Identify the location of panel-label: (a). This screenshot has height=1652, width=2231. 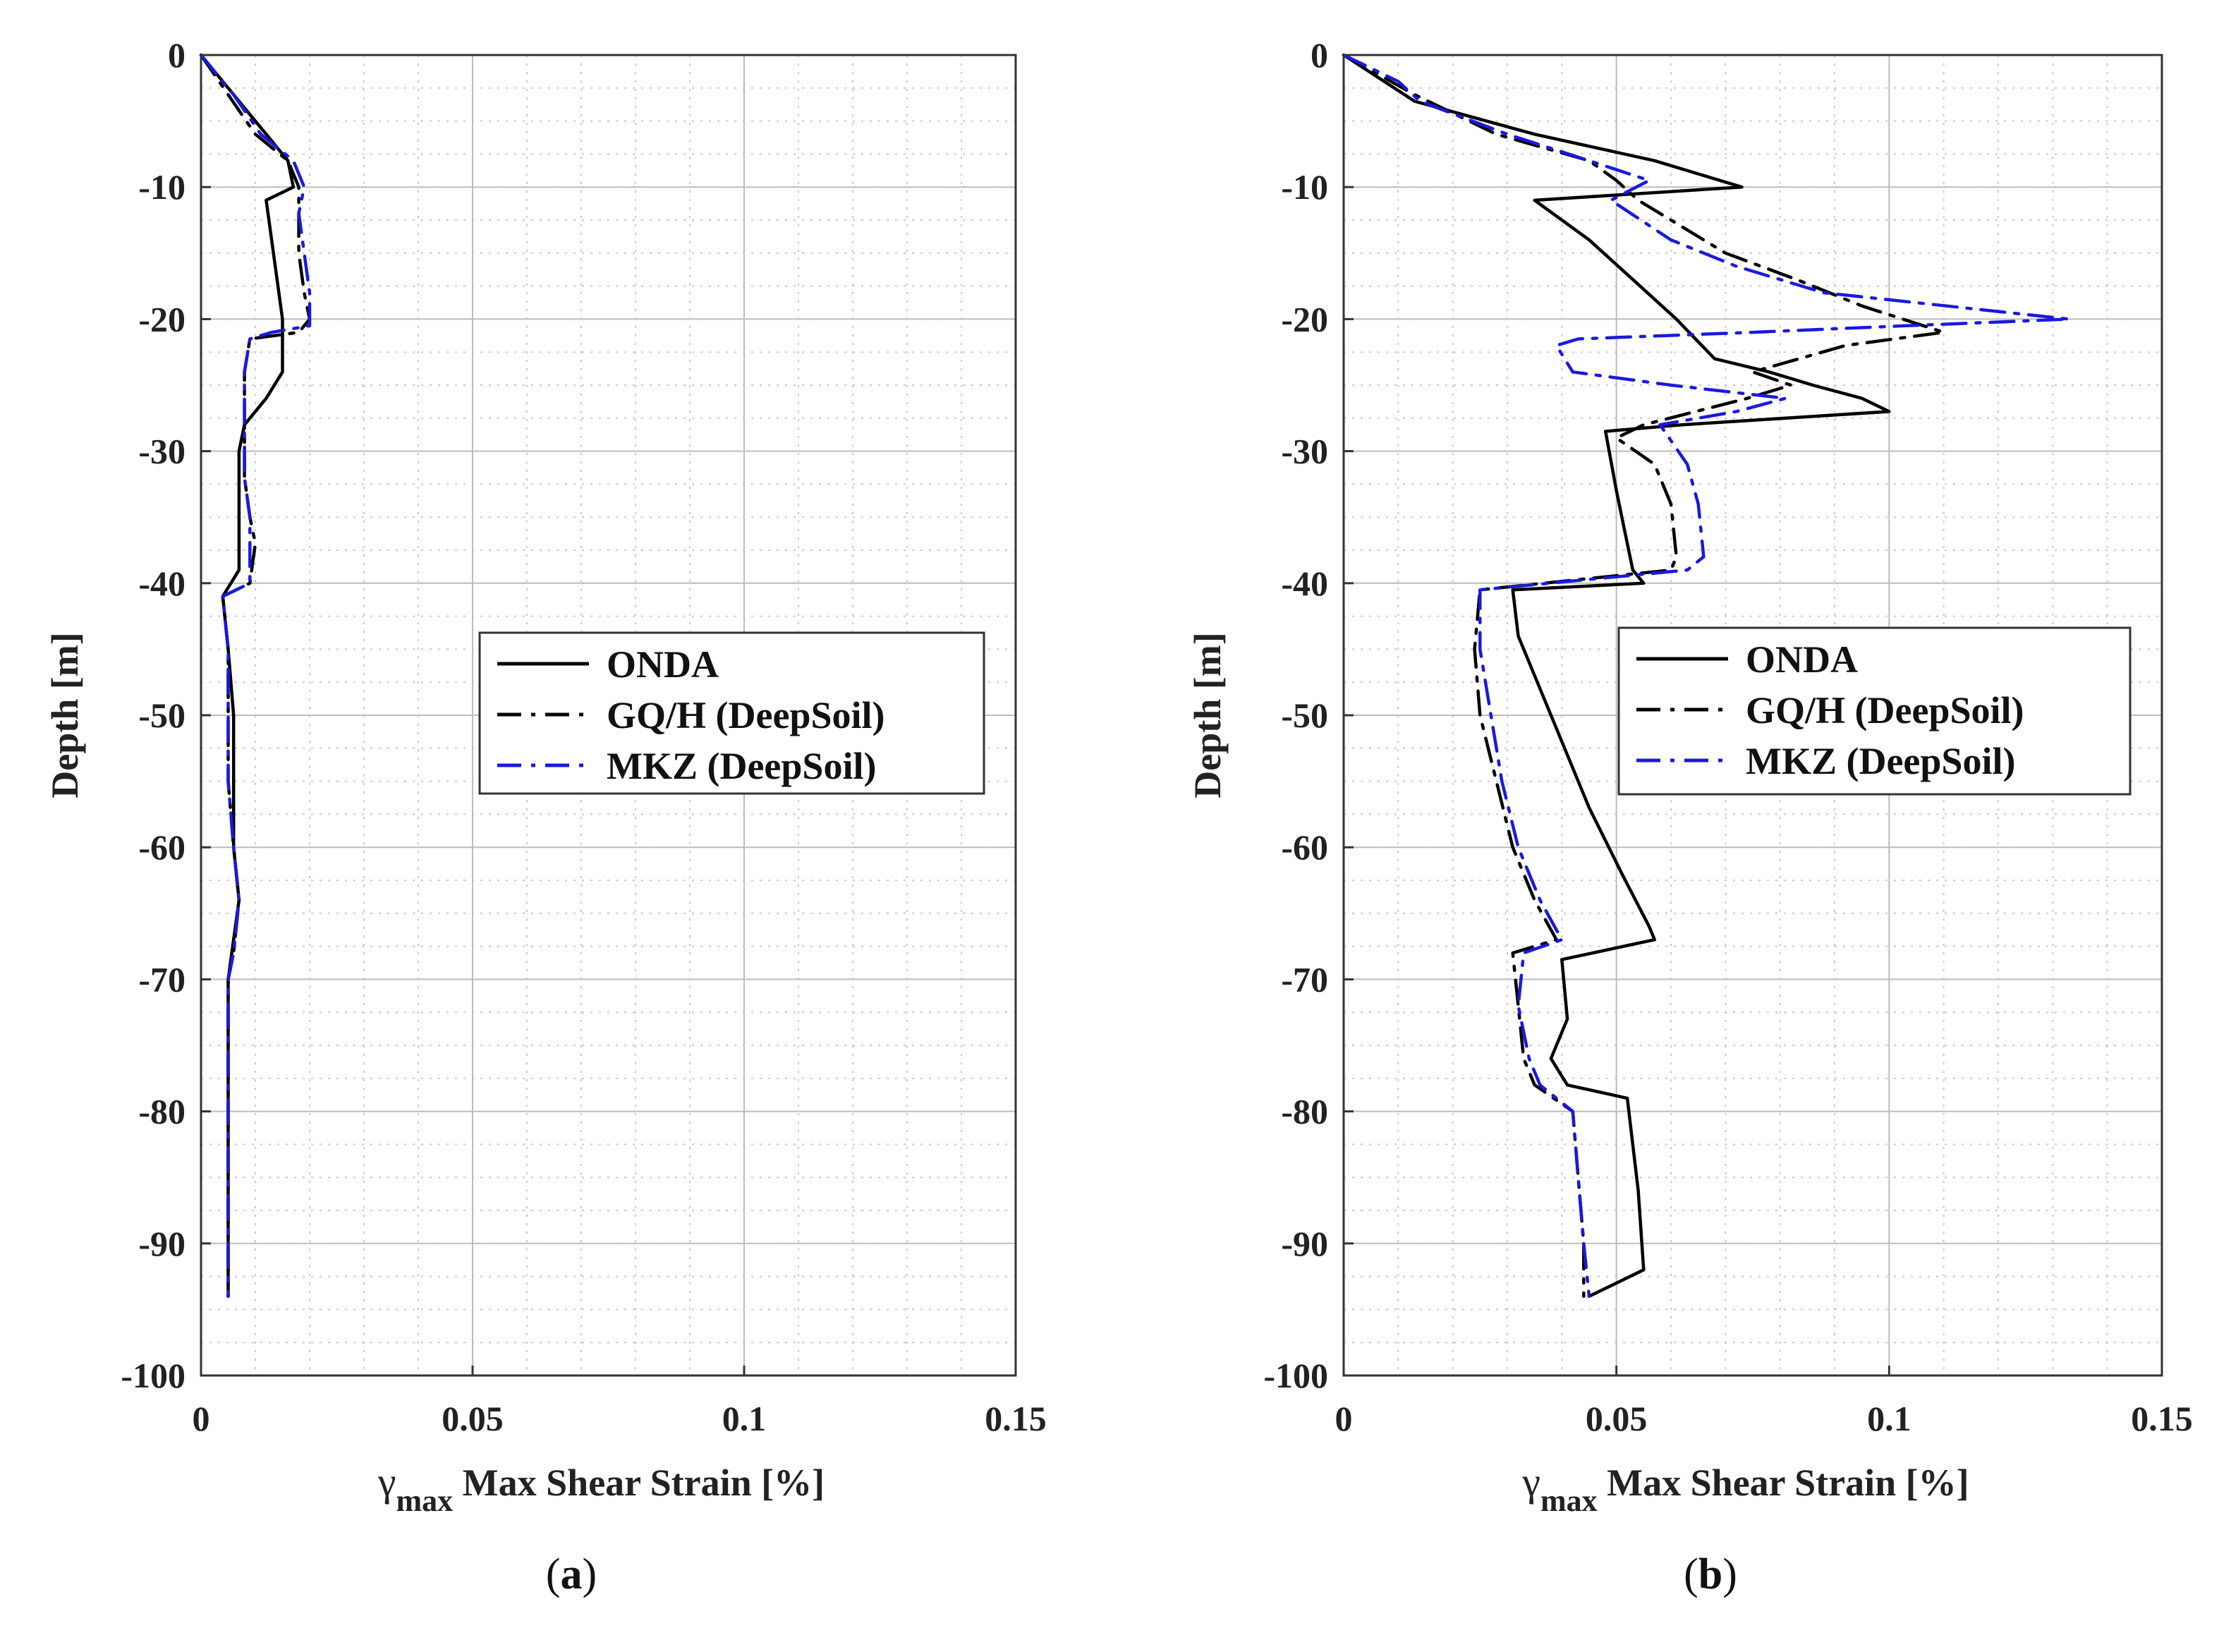
(571, 1574).